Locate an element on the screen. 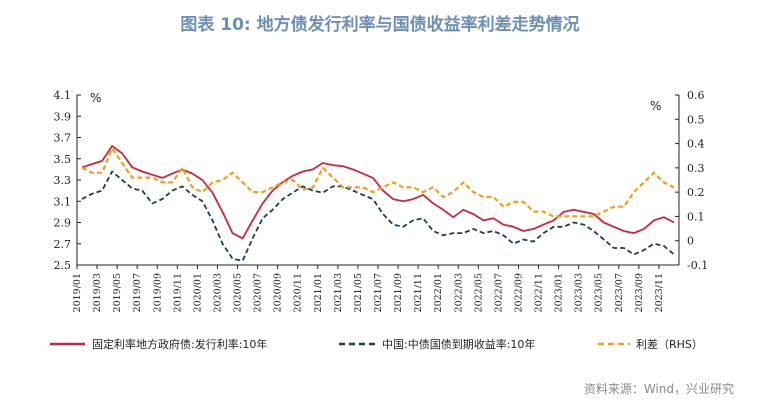  x-tick-label: 2020/09 is located at coordinates (278, 292).